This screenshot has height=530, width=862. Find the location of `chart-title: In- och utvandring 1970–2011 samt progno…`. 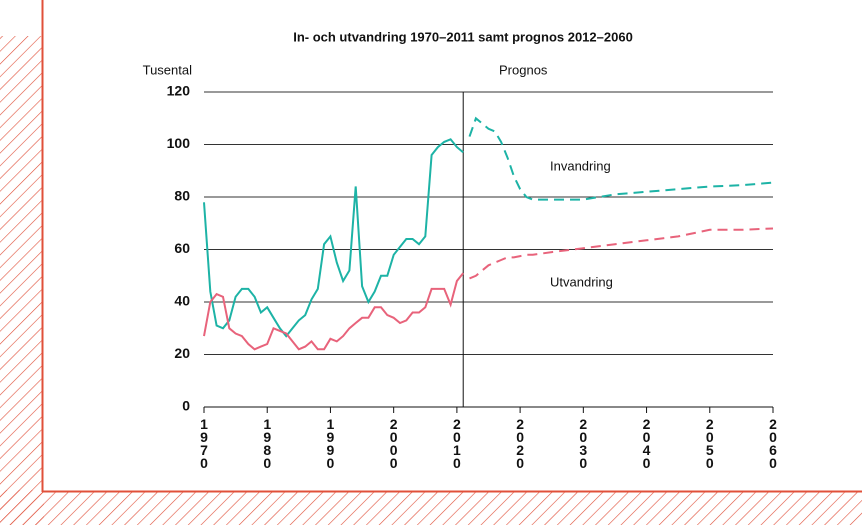

chart-title: In- och utvandring 1970–2011 samt progno… is located at coordinates (463, 36).